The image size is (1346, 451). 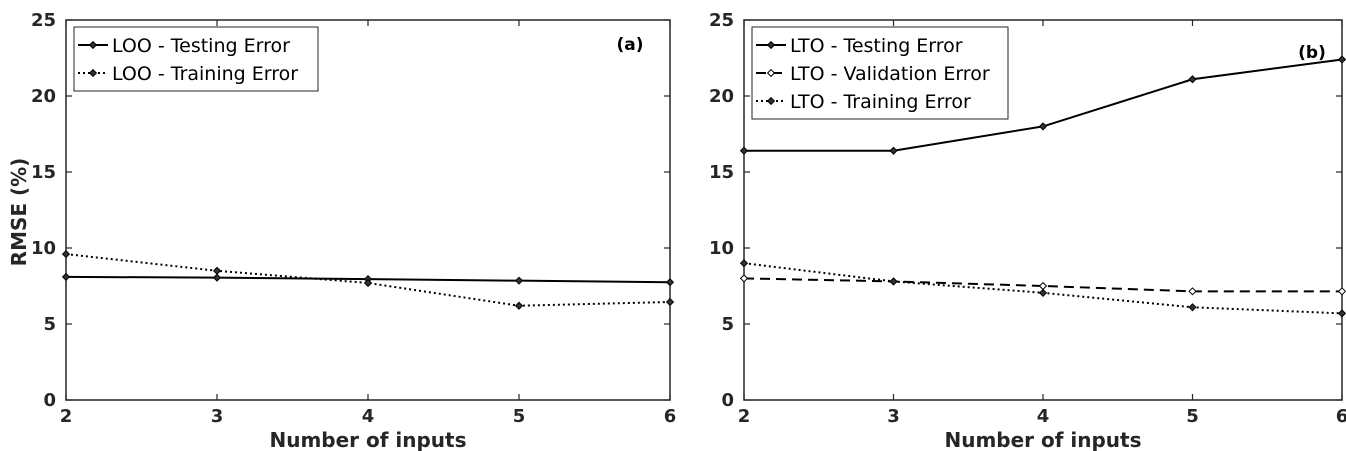 What do you see at coordinates (205, 74) in the screenshot?
I see `legend-entry: LOO - Training Error` at bounding box center [205, 74].